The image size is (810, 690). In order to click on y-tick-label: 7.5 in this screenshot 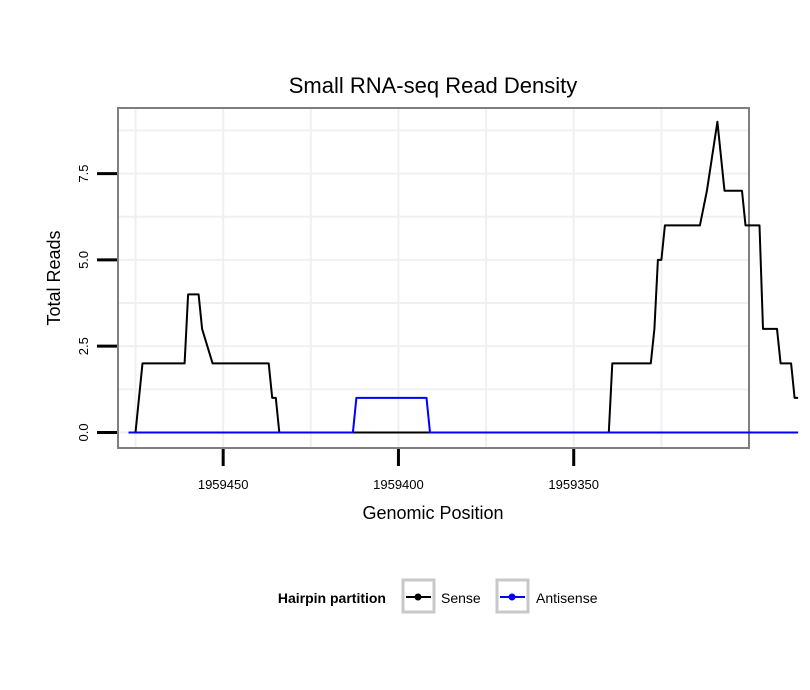, I will do `click(83, 174)`.